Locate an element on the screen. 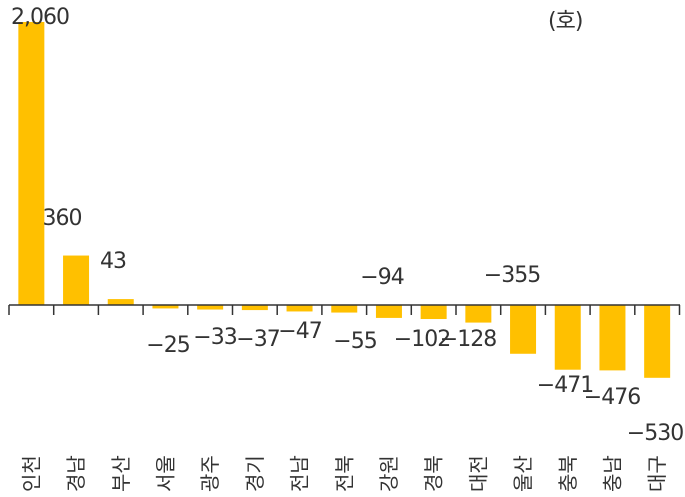 The height and width of the screenshot is (497, 685). category-label: 충북 is located at coordinates (568, 473).